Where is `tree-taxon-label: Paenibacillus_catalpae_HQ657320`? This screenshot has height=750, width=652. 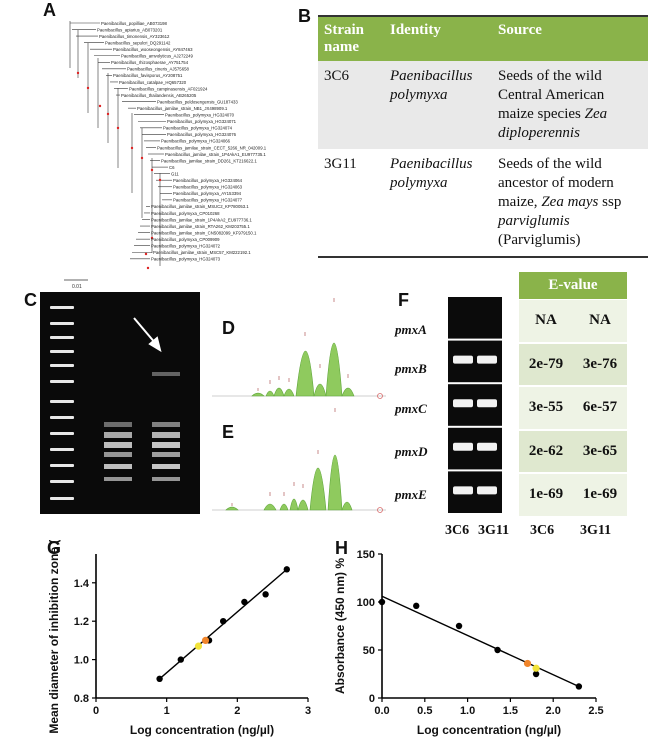
tree-taxon-label: Paenibacillus_catalpae_HQ657320 is located at coordinates (153, 82).